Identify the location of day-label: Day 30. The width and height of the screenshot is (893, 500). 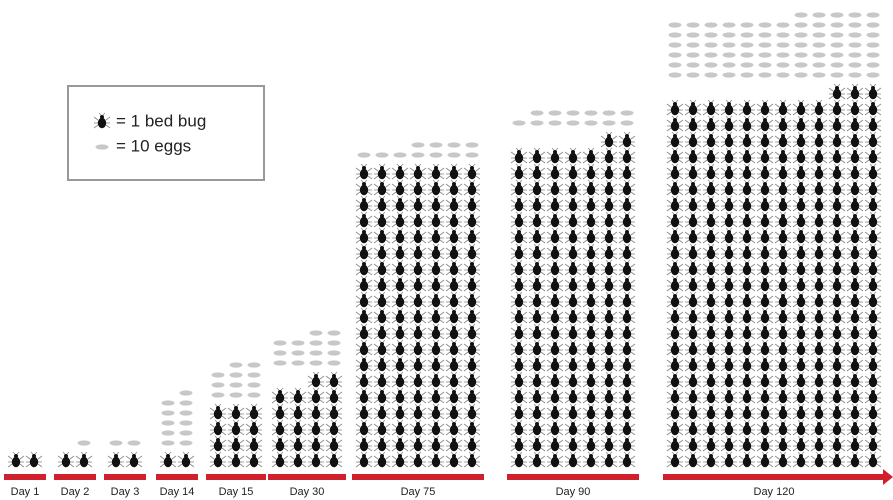
(307, 492).